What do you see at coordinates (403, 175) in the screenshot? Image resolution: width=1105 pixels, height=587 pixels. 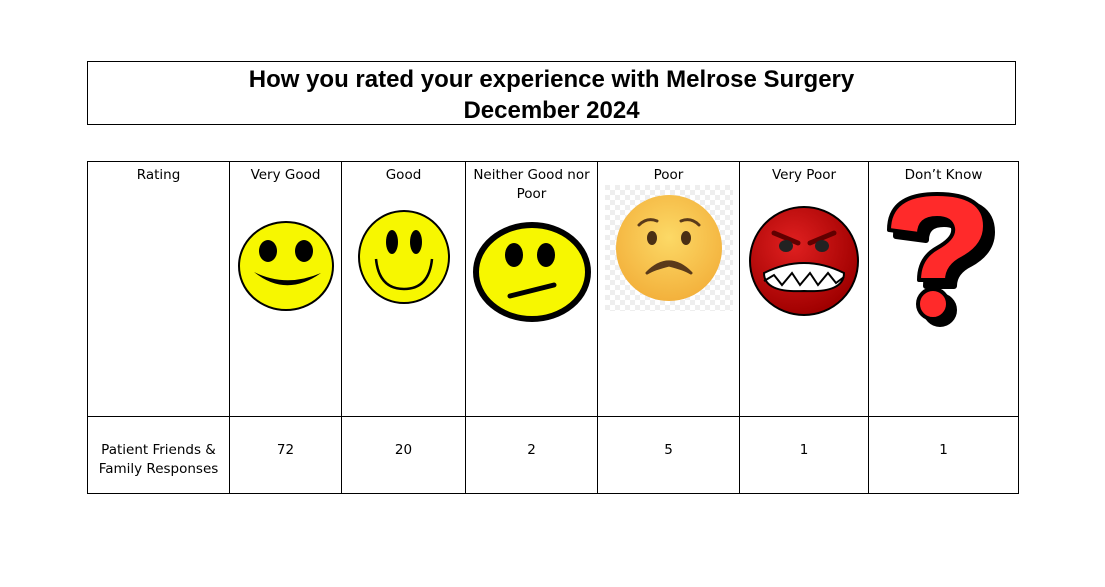 I see `good-label: Good` at bounding box center [403, 175].